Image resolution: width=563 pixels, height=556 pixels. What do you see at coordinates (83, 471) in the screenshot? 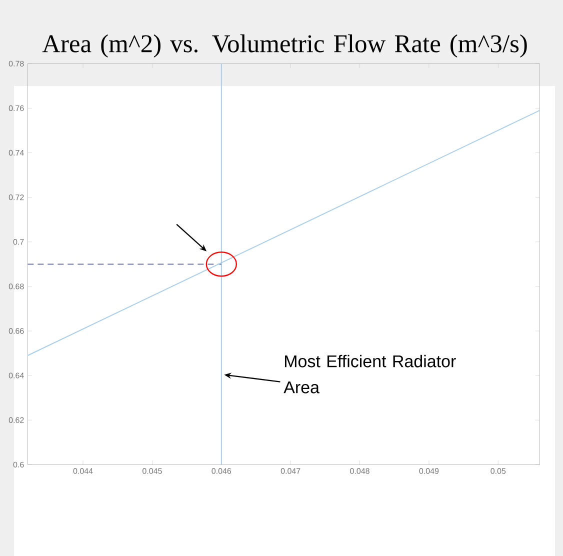
I see `x-tick-label: 0.044` at bounding box center [83, 471].